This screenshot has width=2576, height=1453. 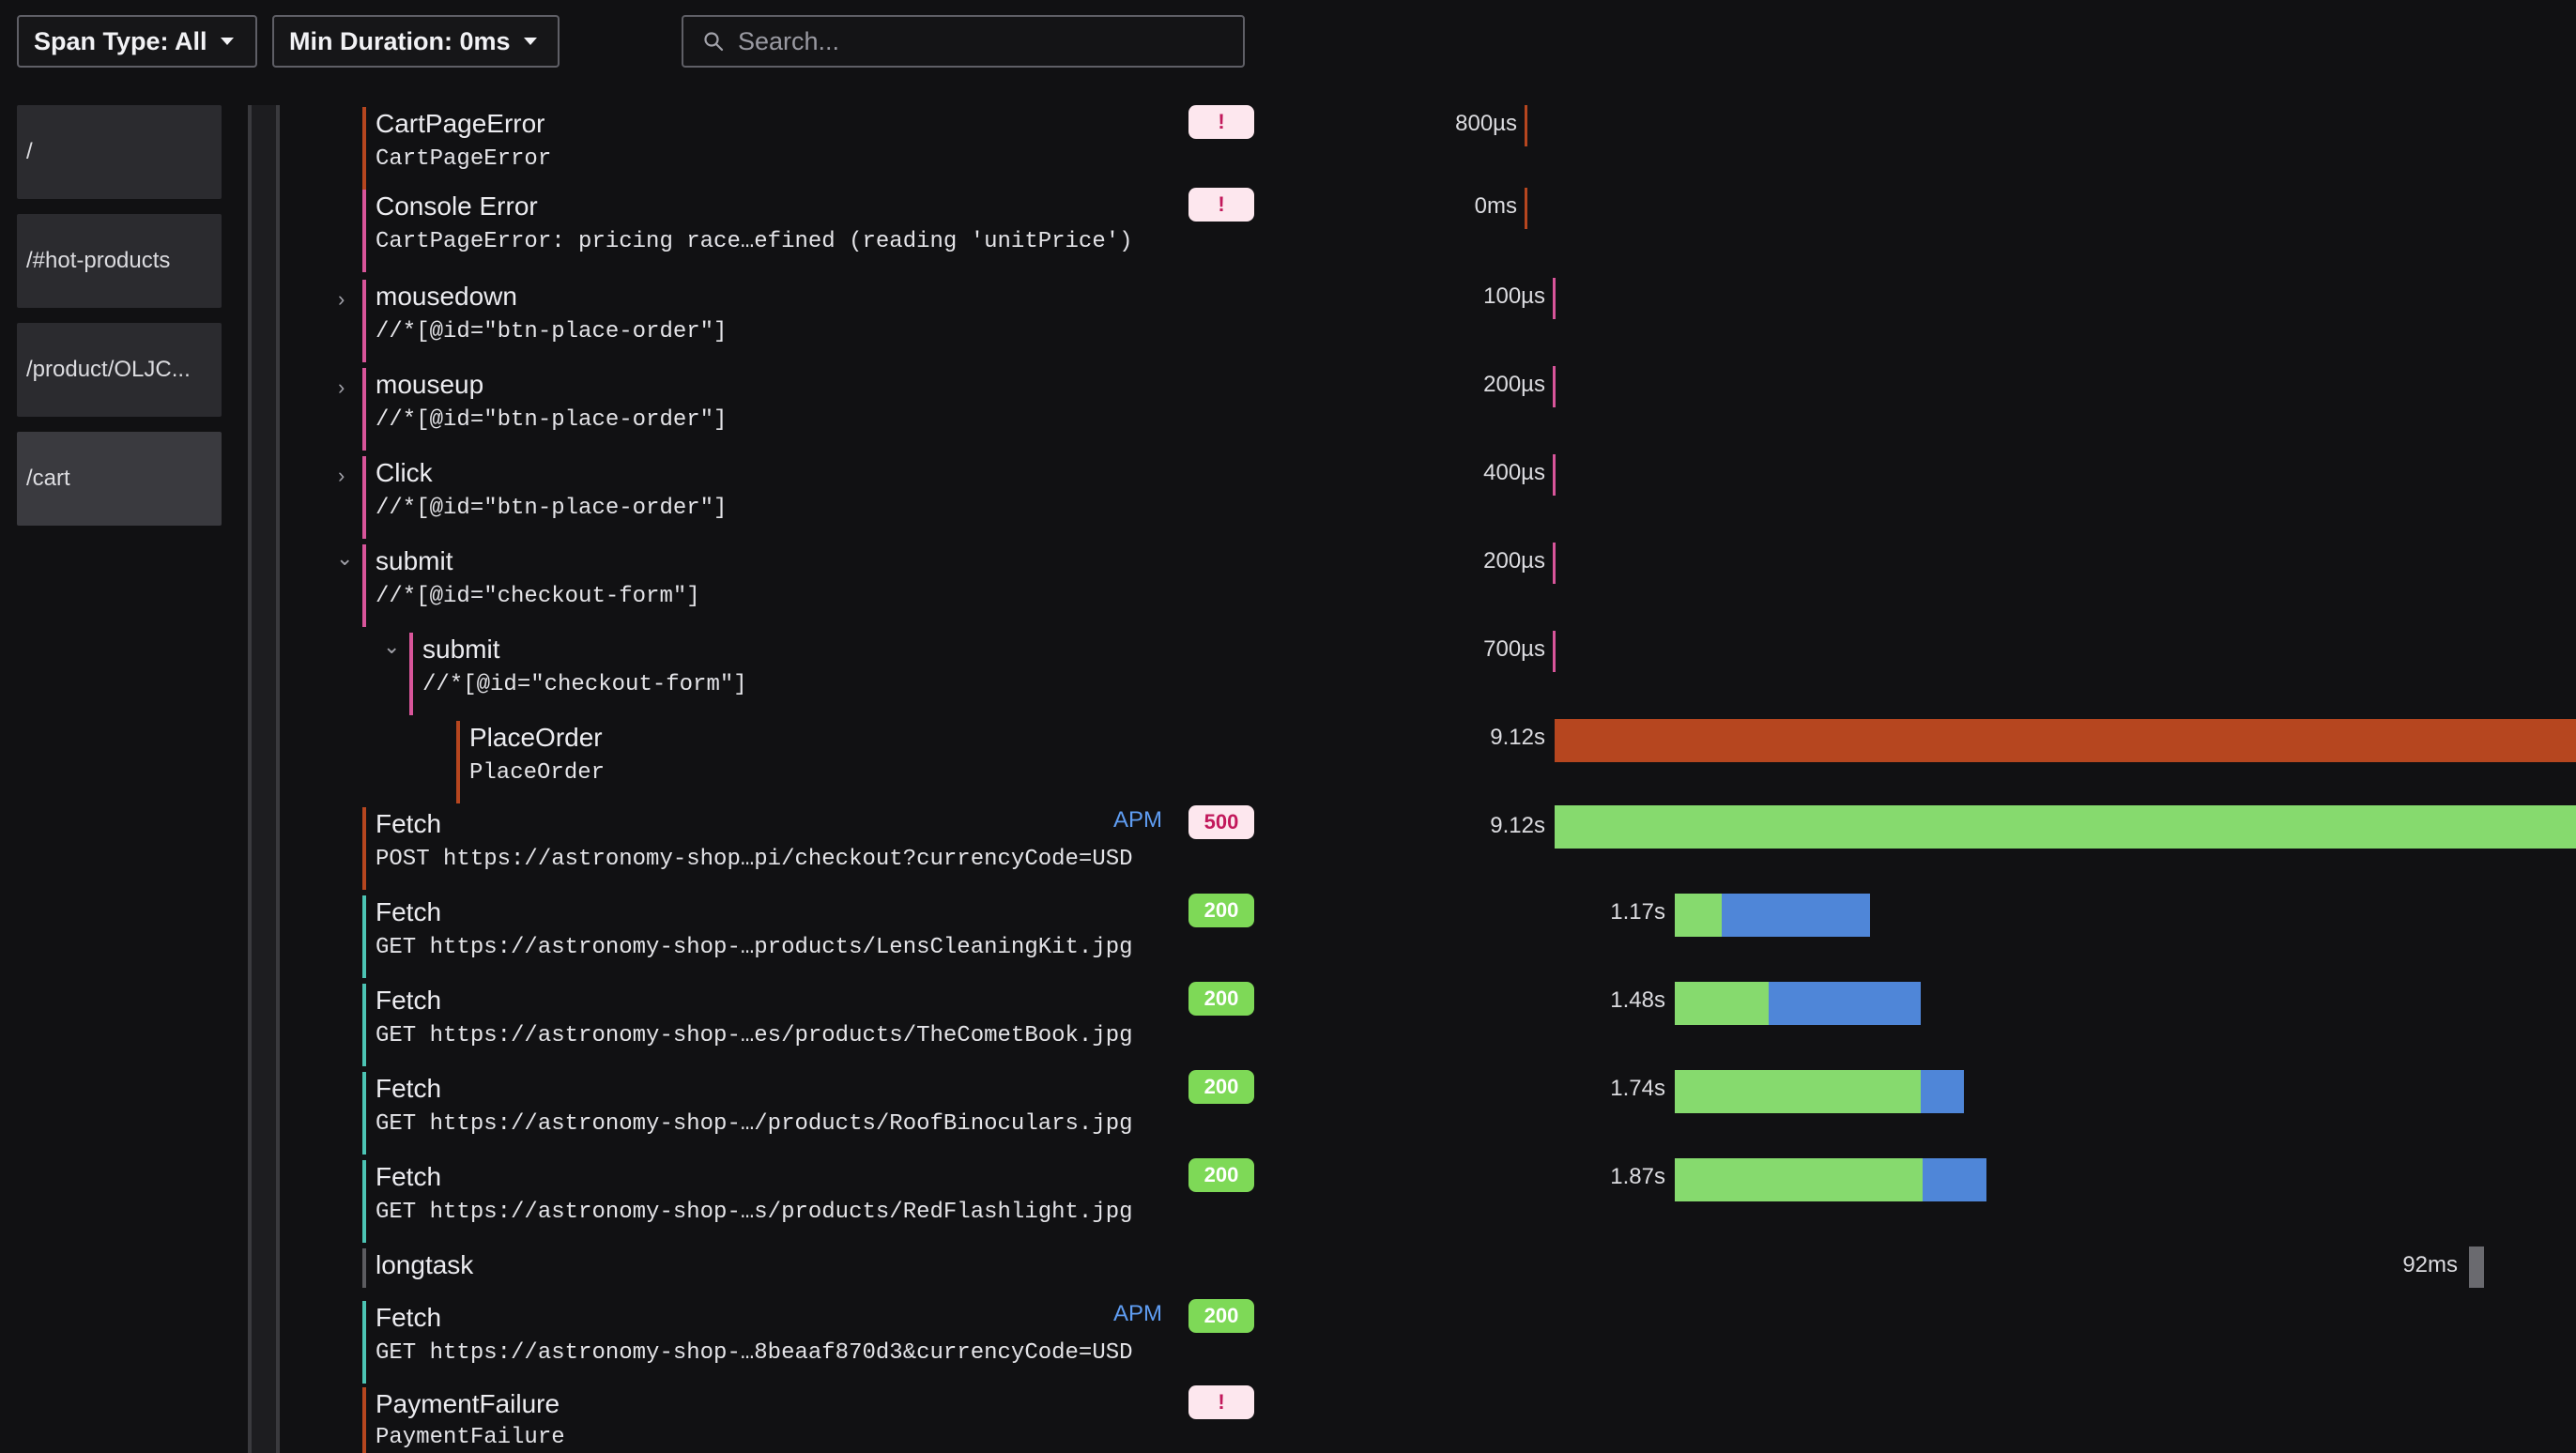 I want to click on span-row: longtask 92ms, so click(x=1288, y=1268).